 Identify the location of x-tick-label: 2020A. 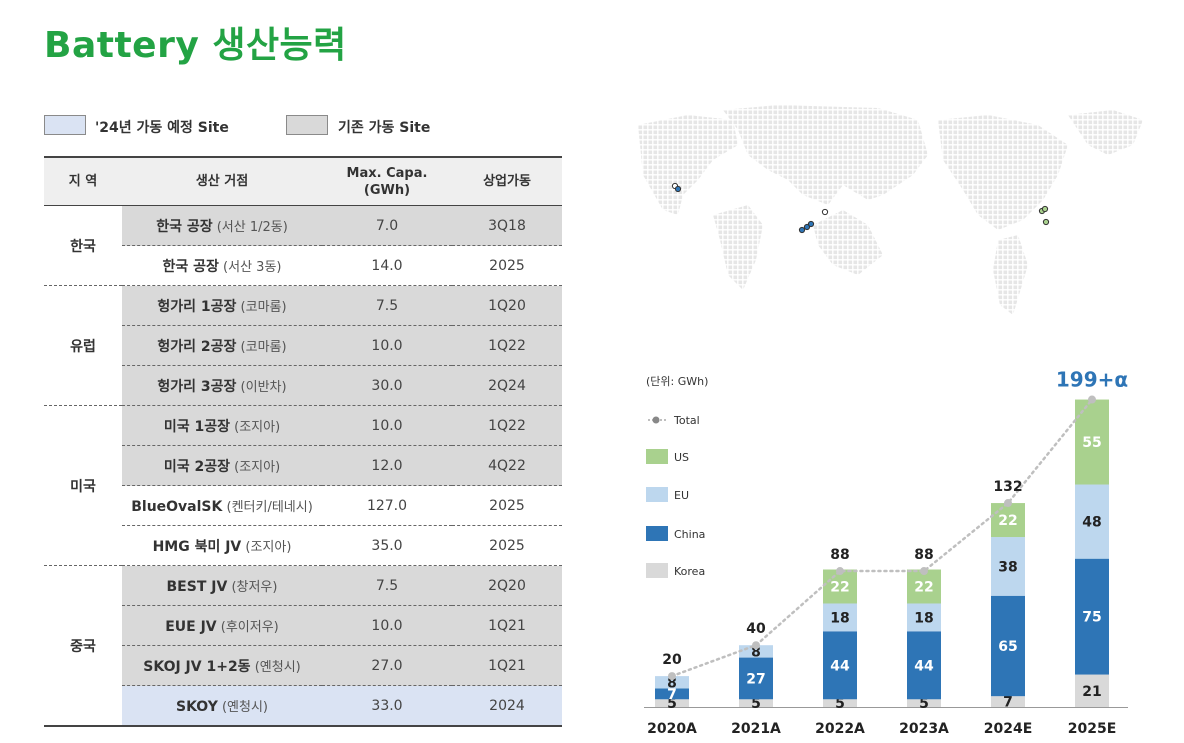
(672, 729).